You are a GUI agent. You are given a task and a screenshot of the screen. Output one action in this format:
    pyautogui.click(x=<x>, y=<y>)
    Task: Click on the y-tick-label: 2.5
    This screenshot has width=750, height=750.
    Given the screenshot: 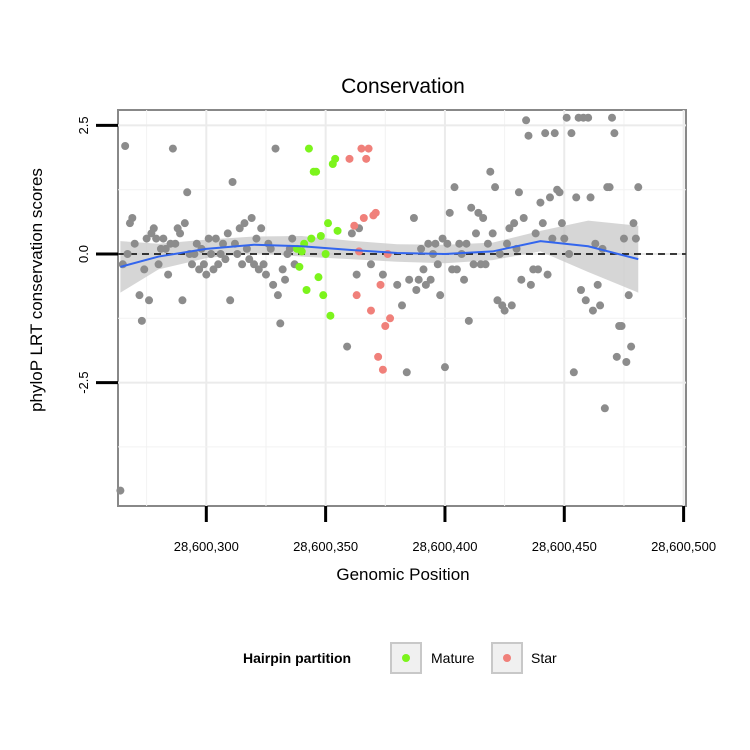 What is the action you would take?
    pyautogui.click(x=83, y=125)
    